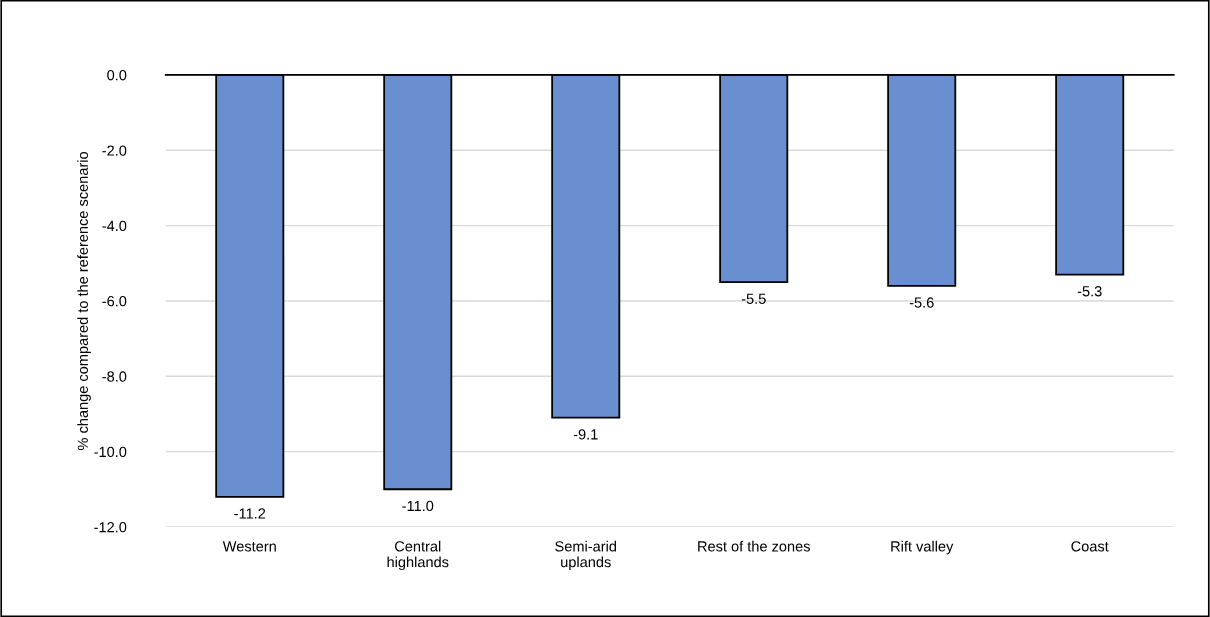  Describe the element at coordinates (117, 75) in the screenshot. I see `y-tick-label: 0.0` at that location.